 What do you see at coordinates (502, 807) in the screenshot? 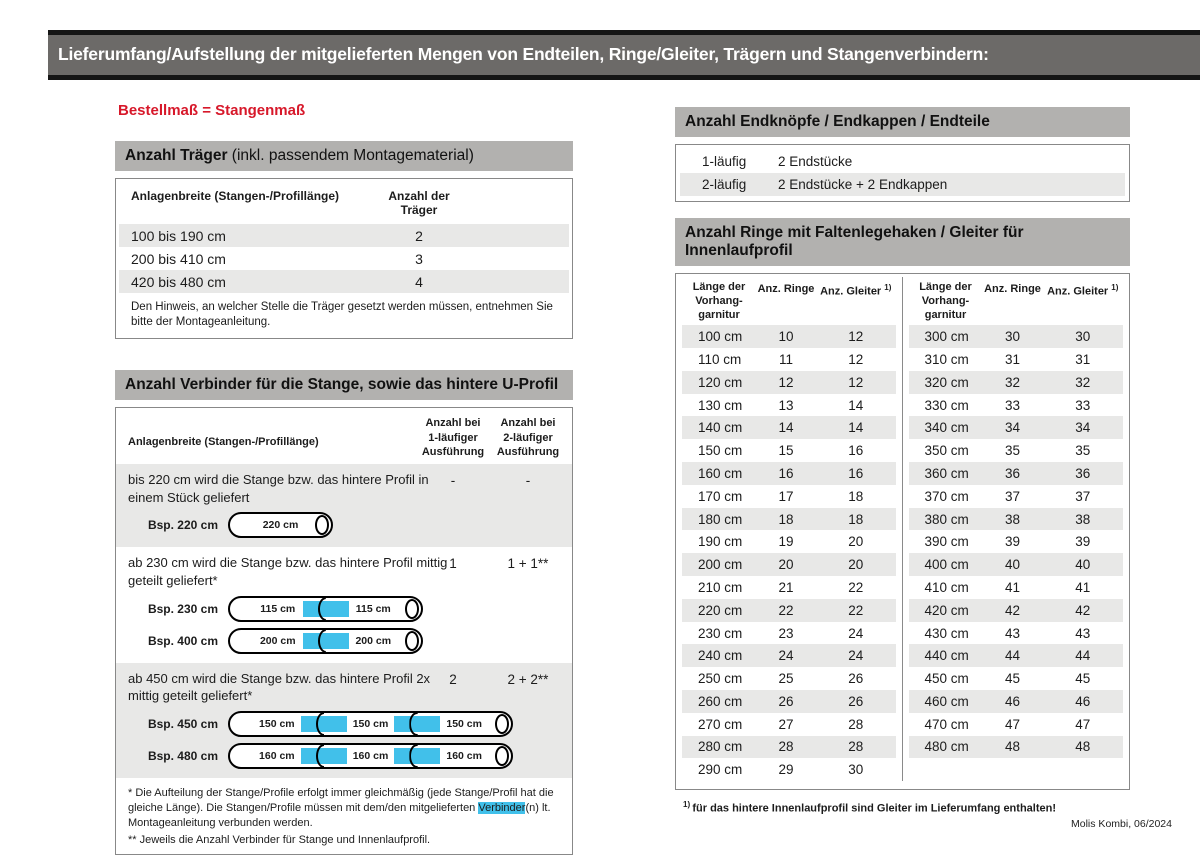
I see `verbinder-highlight: Verbinder` at bounding box center [502, 807].